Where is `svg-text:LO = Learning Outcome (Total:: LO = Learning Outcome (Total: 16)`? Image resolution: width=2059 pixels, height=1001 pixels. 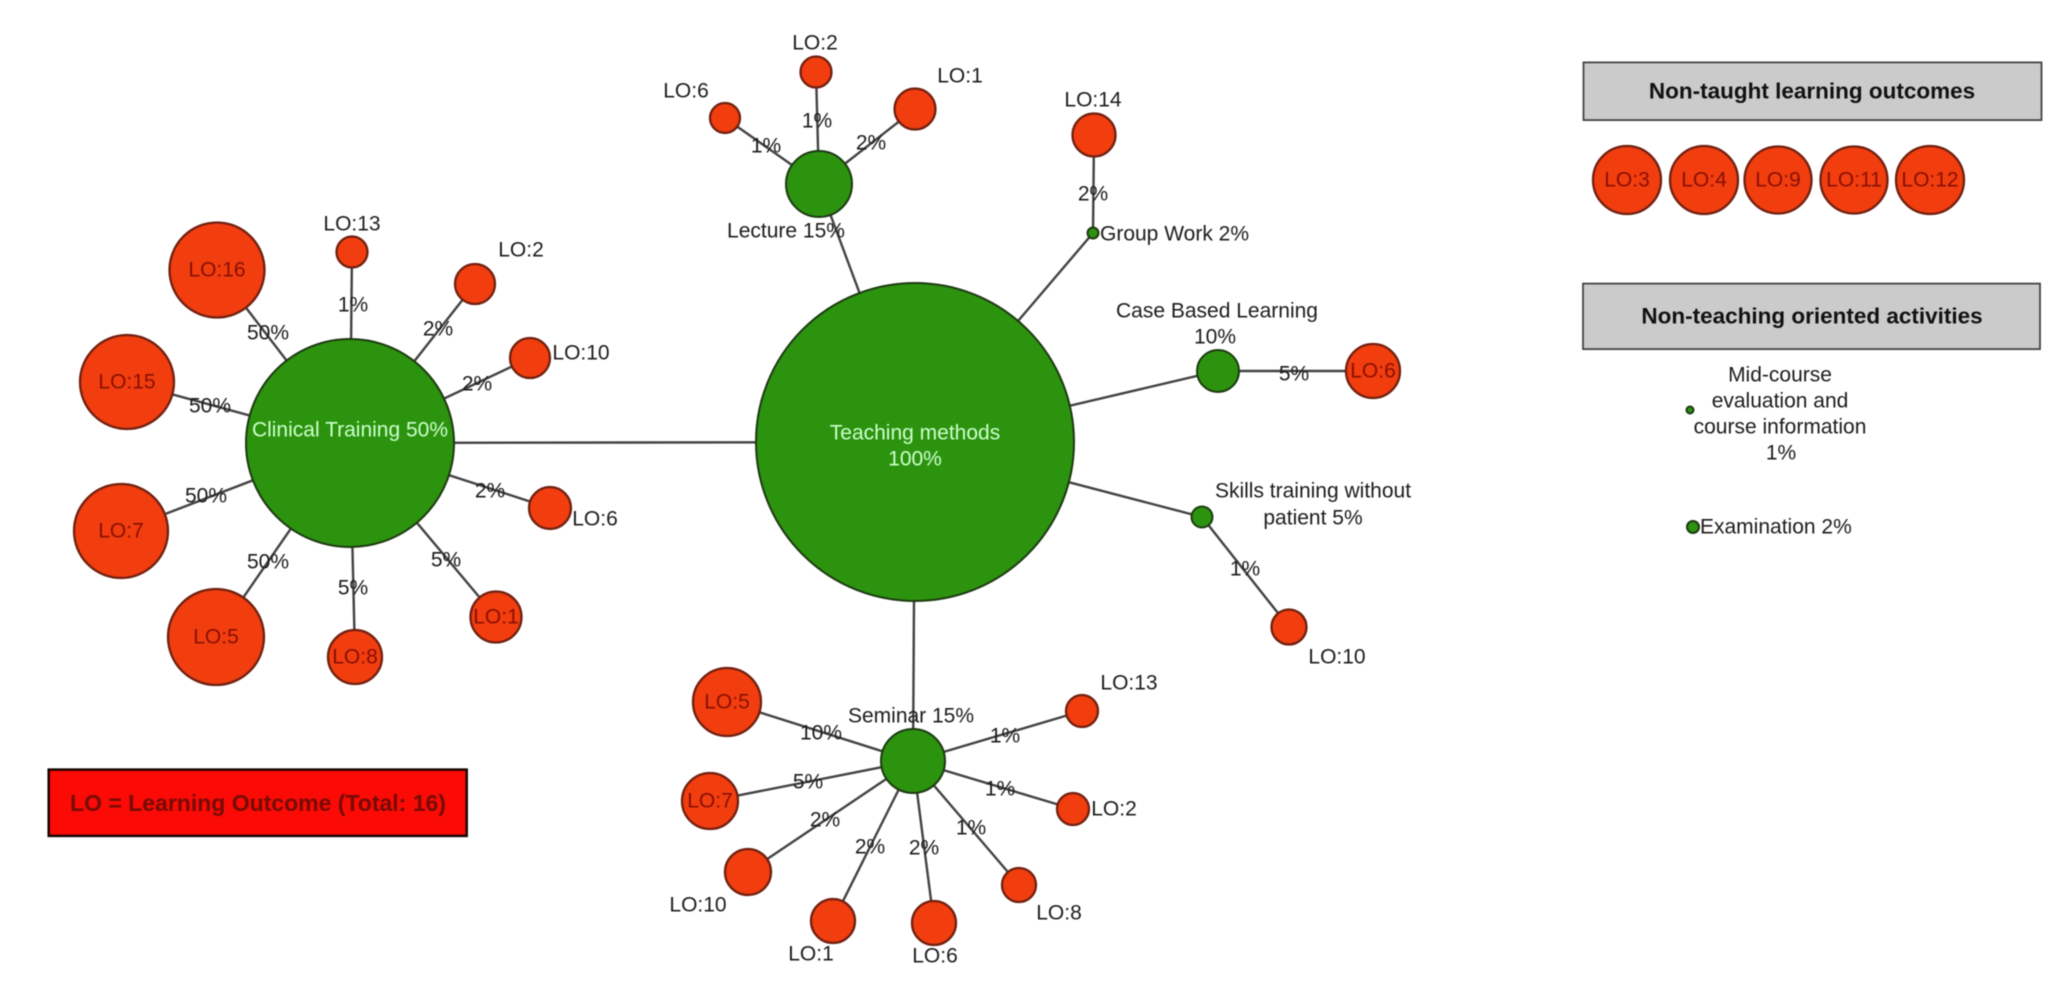
svg-text:LO = Learning Outcome (Total:: LO = Learning Outcome (Total: 16) is located at coordinates (258, 803).